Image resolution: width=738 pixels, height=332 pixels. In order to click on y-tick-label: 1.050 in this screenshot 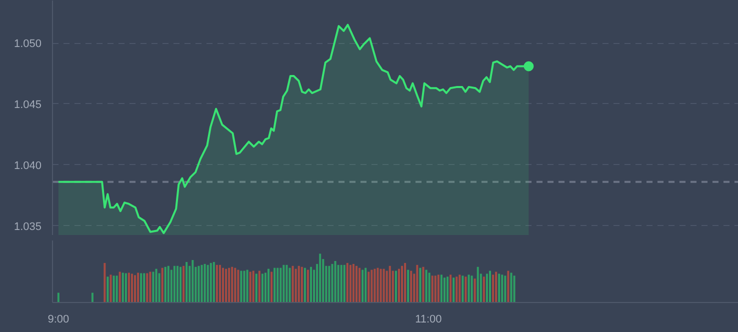, I will do `click(28, 44)`.